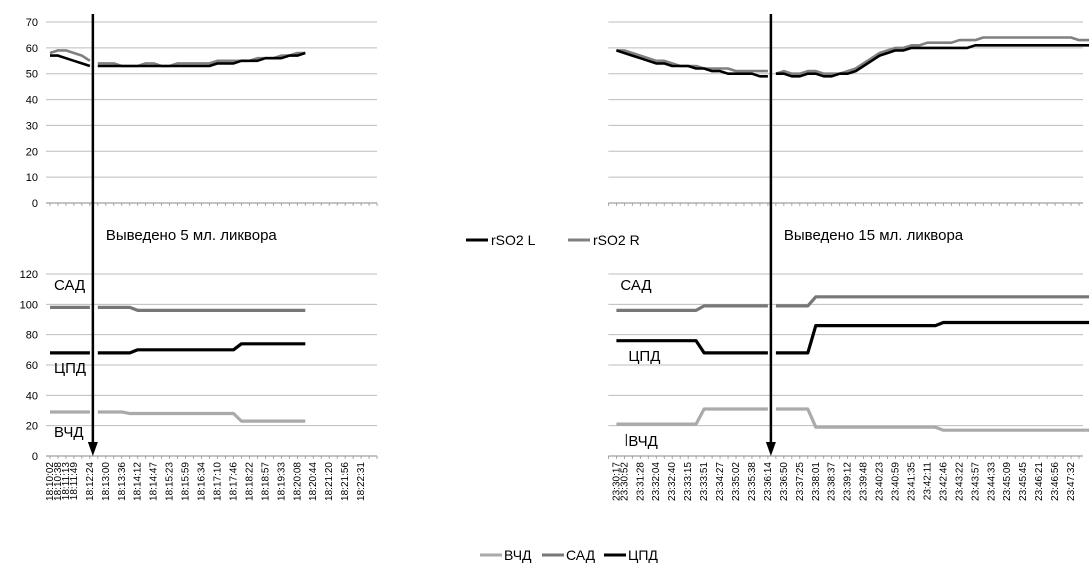 This screenshot has height=572, width=1089. What do you see at coordinates (265, 481) in the screenshot?
I see `x-tick-label: 18:18:57` at bounding box center [265, 481].